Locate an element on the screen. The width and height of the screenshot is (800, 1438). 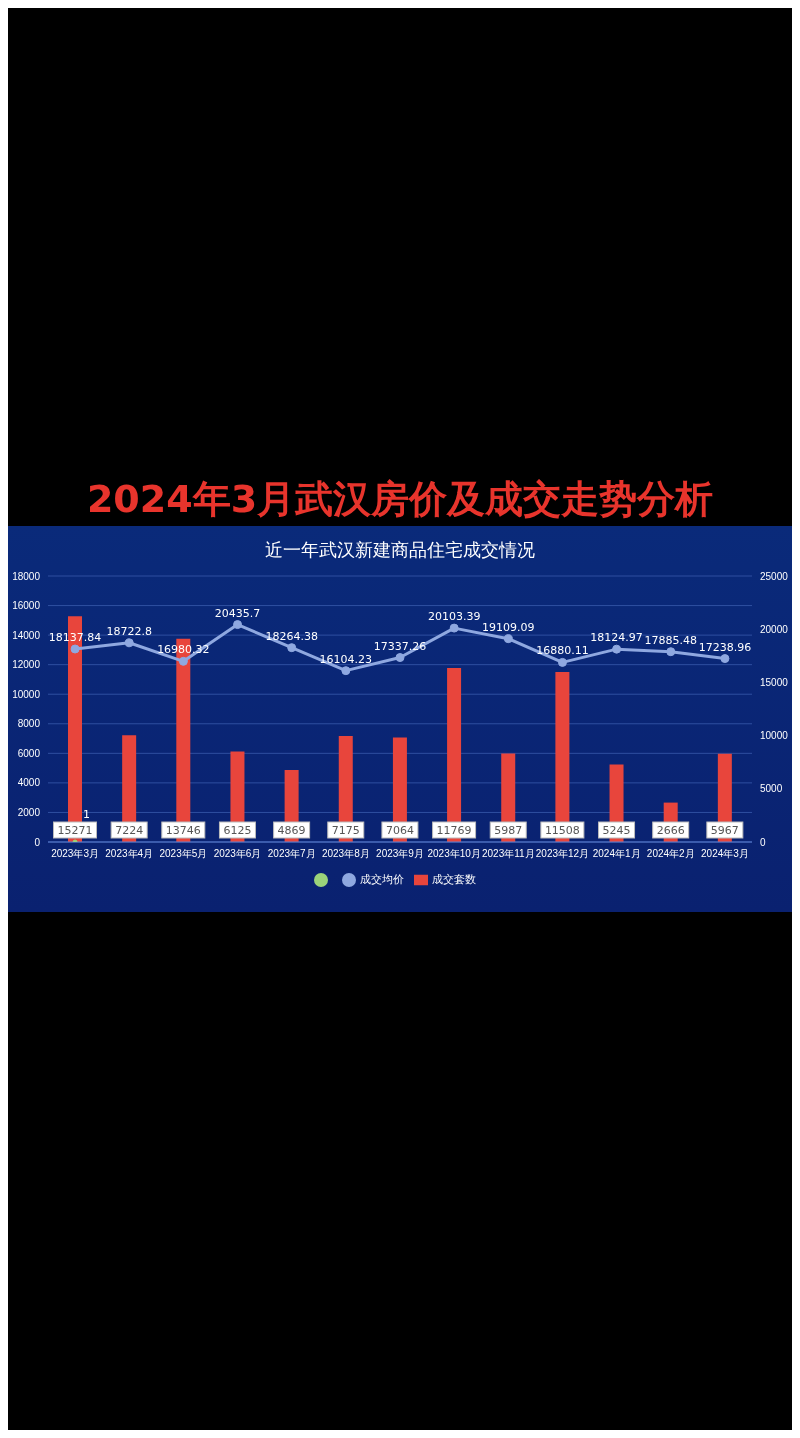
y-tick-label: 8000 is located at coordinates (29, 724).